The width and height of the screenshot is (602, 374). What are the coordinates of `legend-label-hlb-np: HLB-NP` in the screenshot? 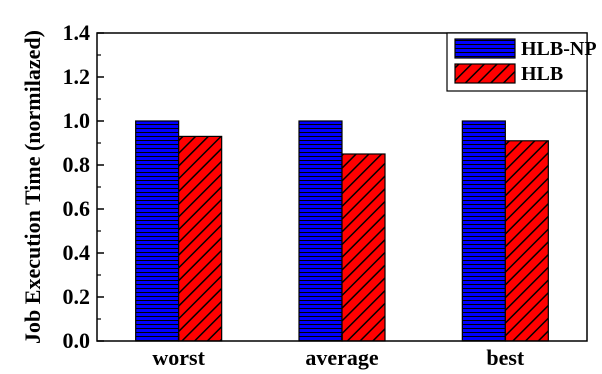 It's located at (559, 49).